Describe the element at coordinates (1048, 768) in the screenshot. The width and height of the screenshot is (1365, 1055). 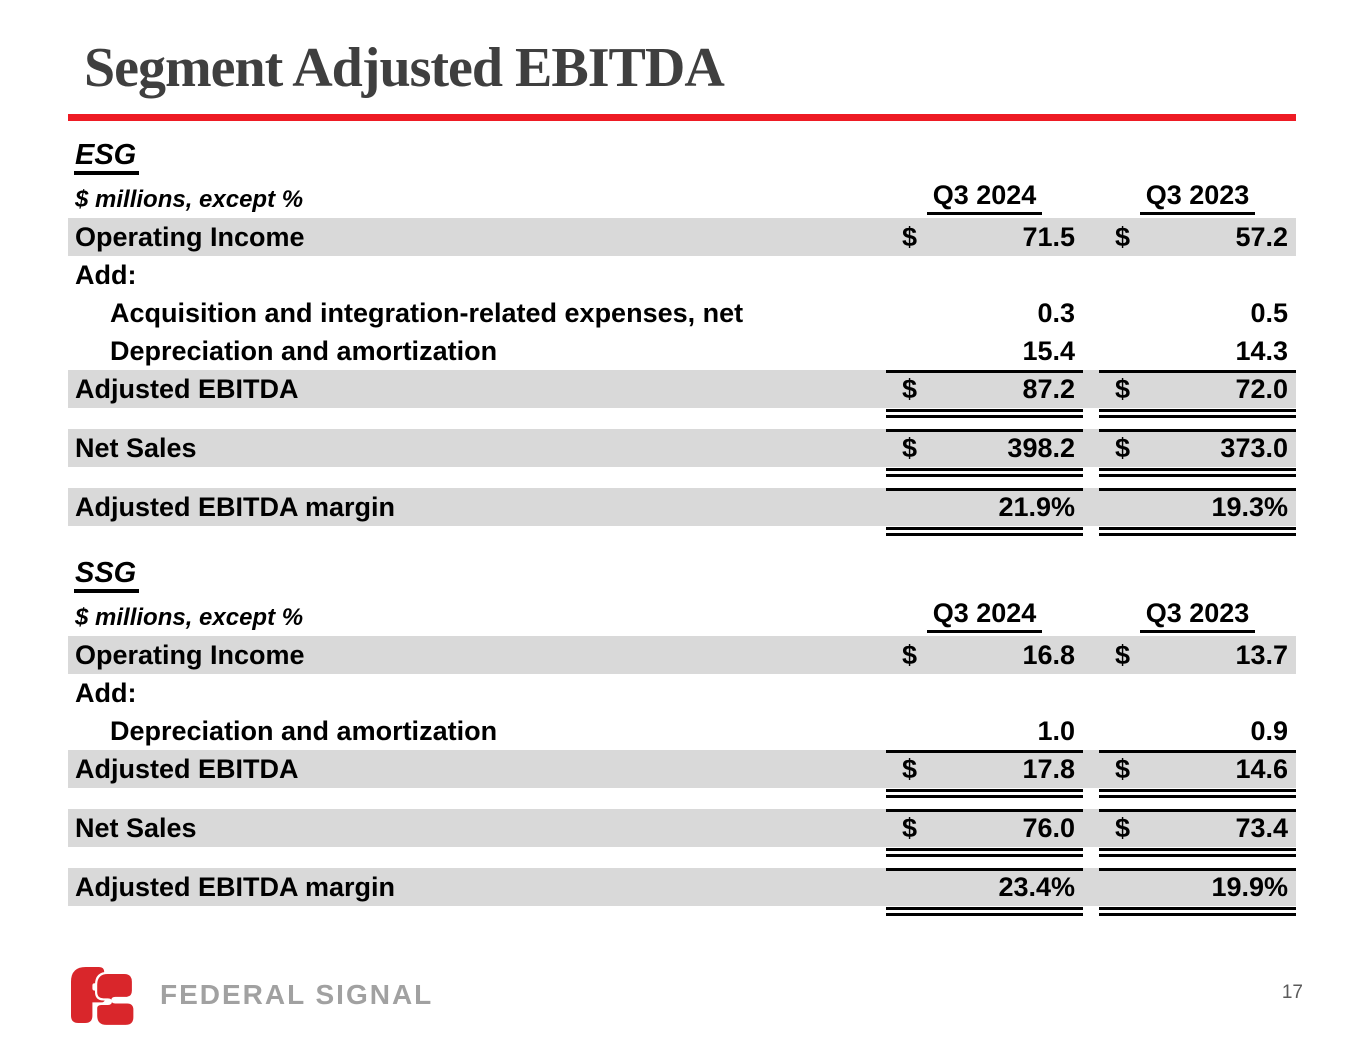
I see `value: 17.8` at that location.